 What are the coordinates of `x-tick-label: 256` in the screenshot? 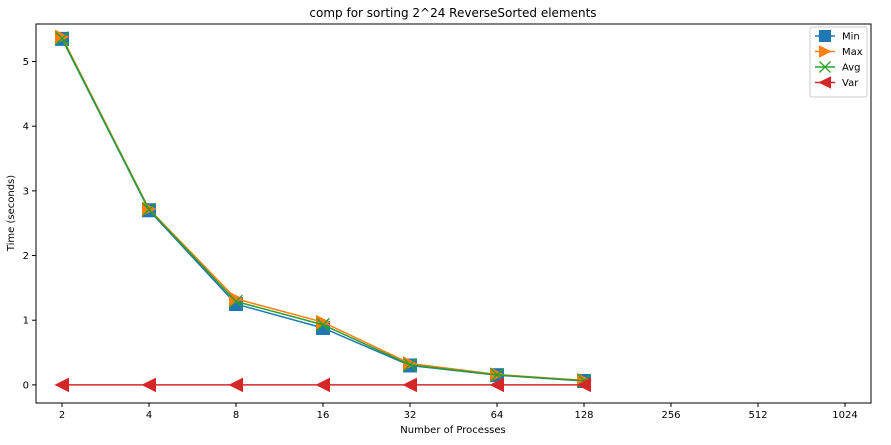 It's located at (670, 415).